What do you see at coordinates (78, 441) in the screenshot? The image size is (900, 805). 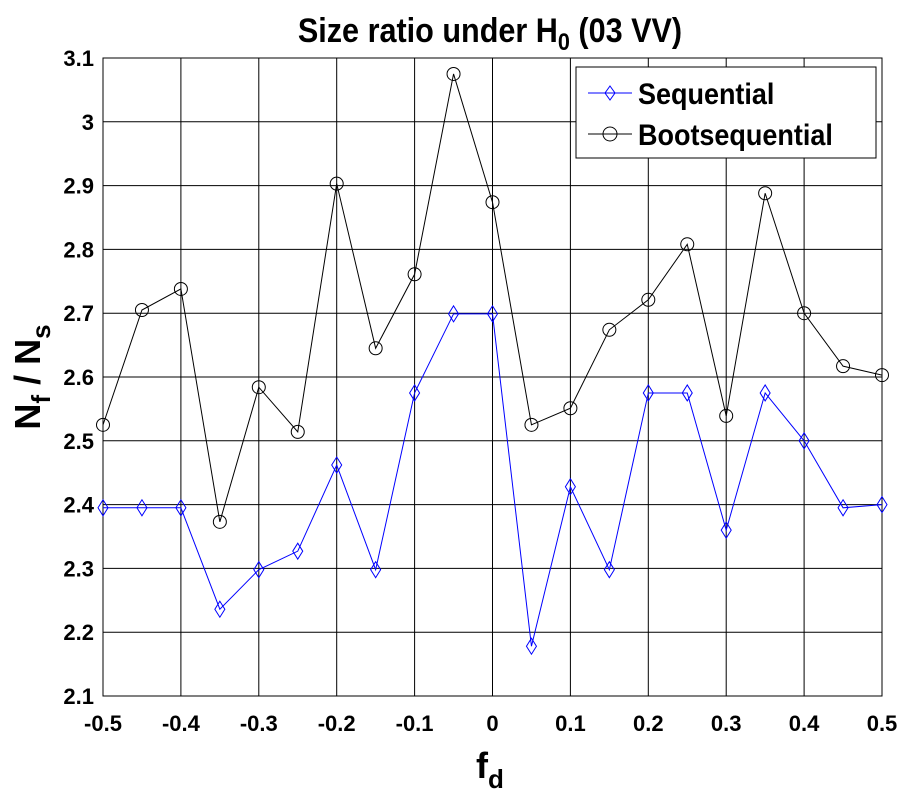 I see `y-tick-label: 2.5` at bounding box center [78, 441].